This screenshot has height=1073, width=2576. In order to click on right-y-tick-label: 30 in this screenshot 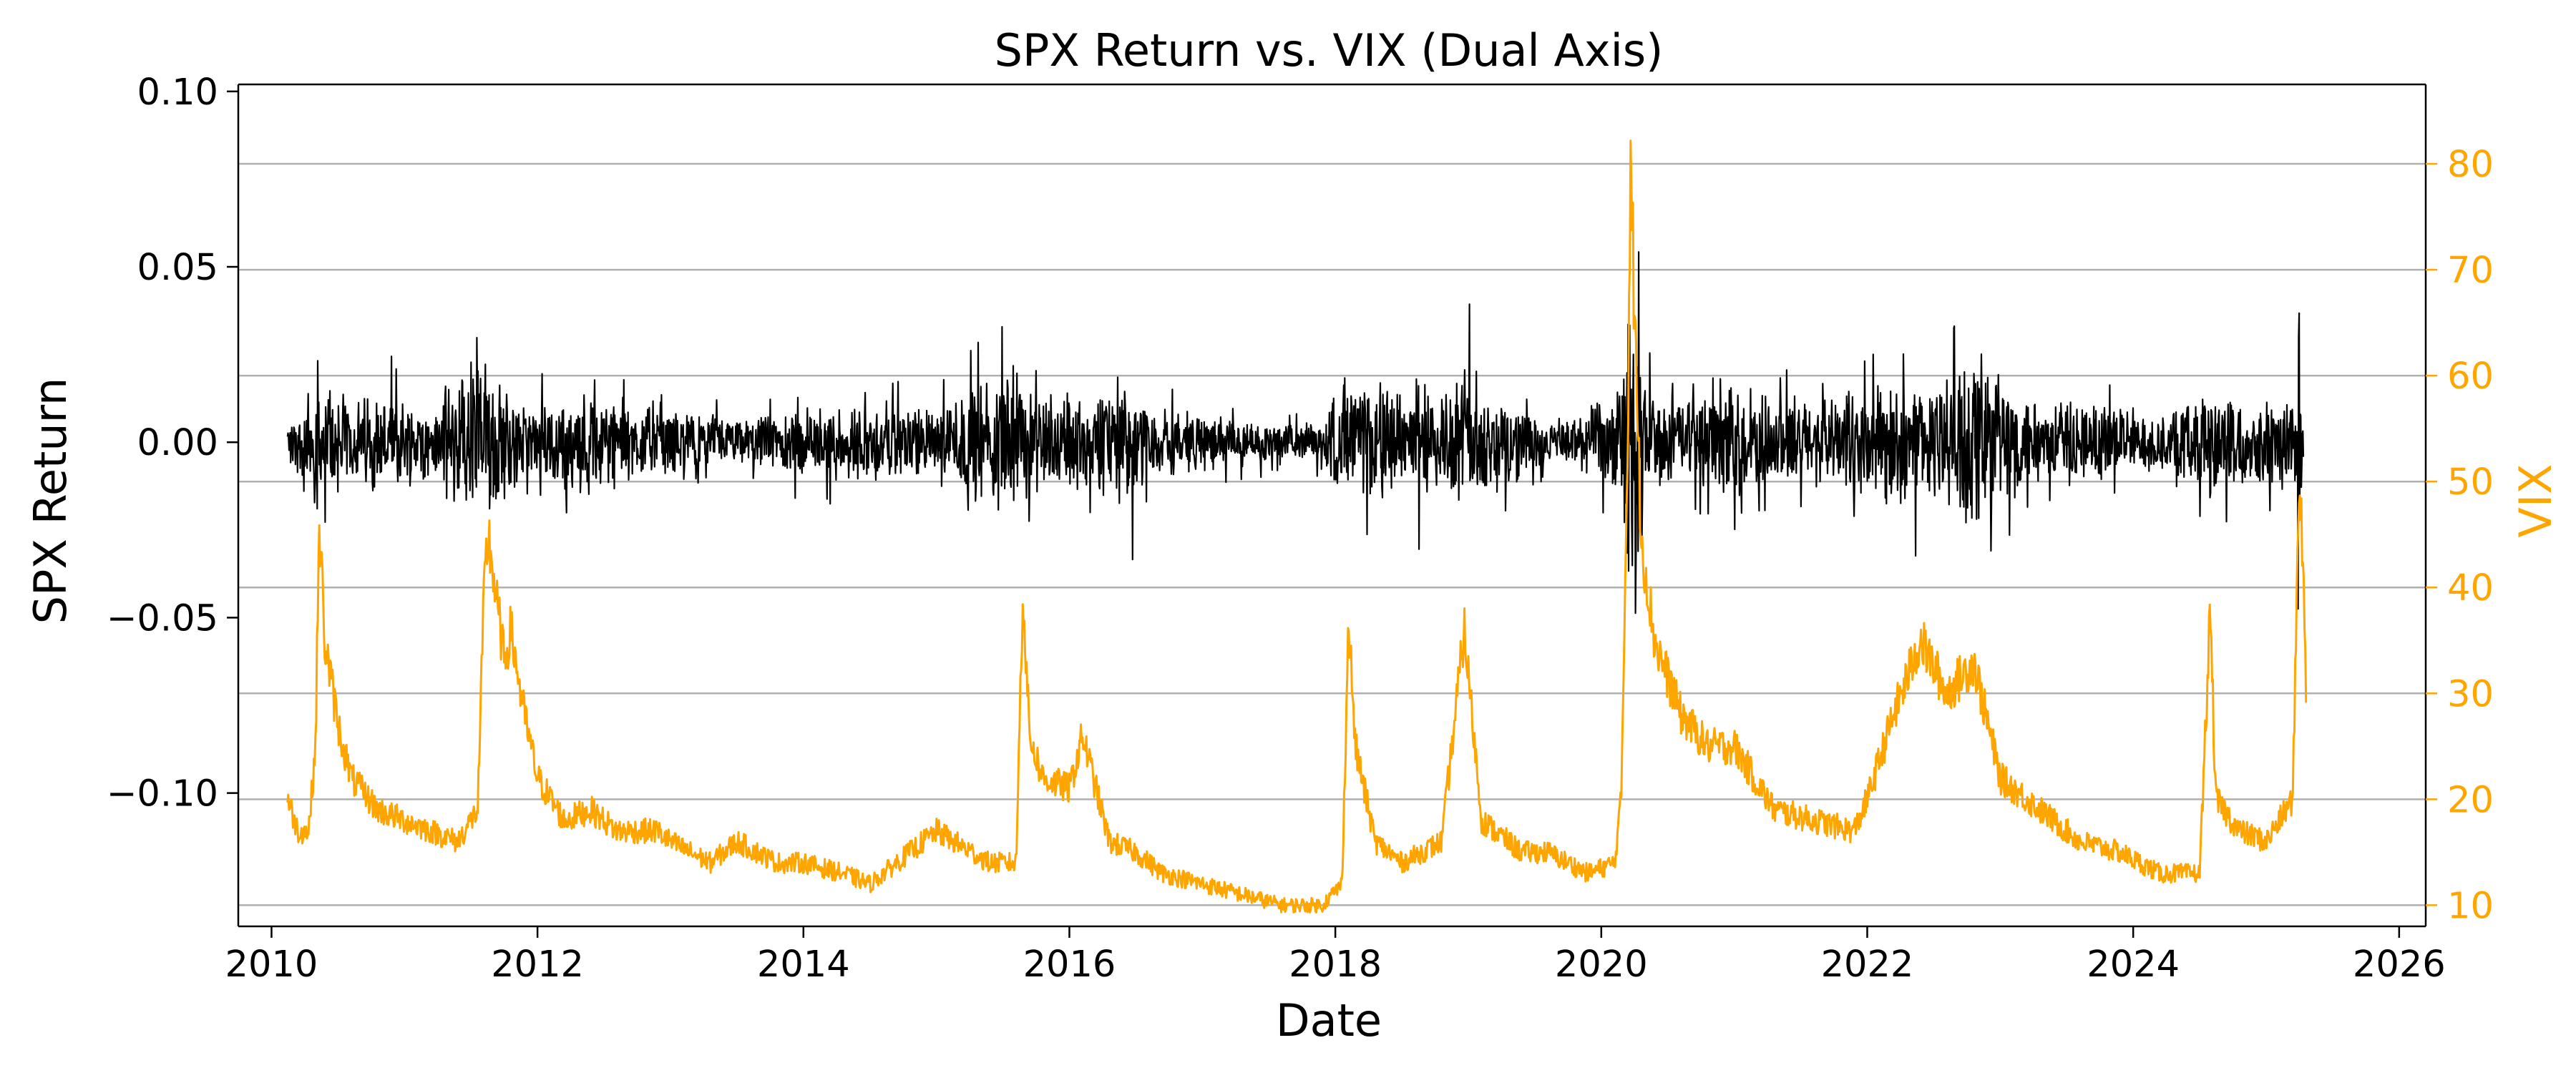, I will do `click(2470, 694)`.